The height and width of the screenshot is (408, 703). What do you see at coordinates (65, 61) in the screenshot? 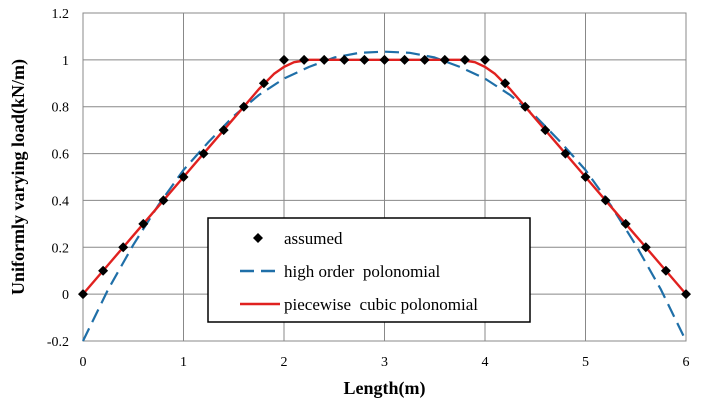
I see `y-tick-label: 1` at bounding box center [65, 61].